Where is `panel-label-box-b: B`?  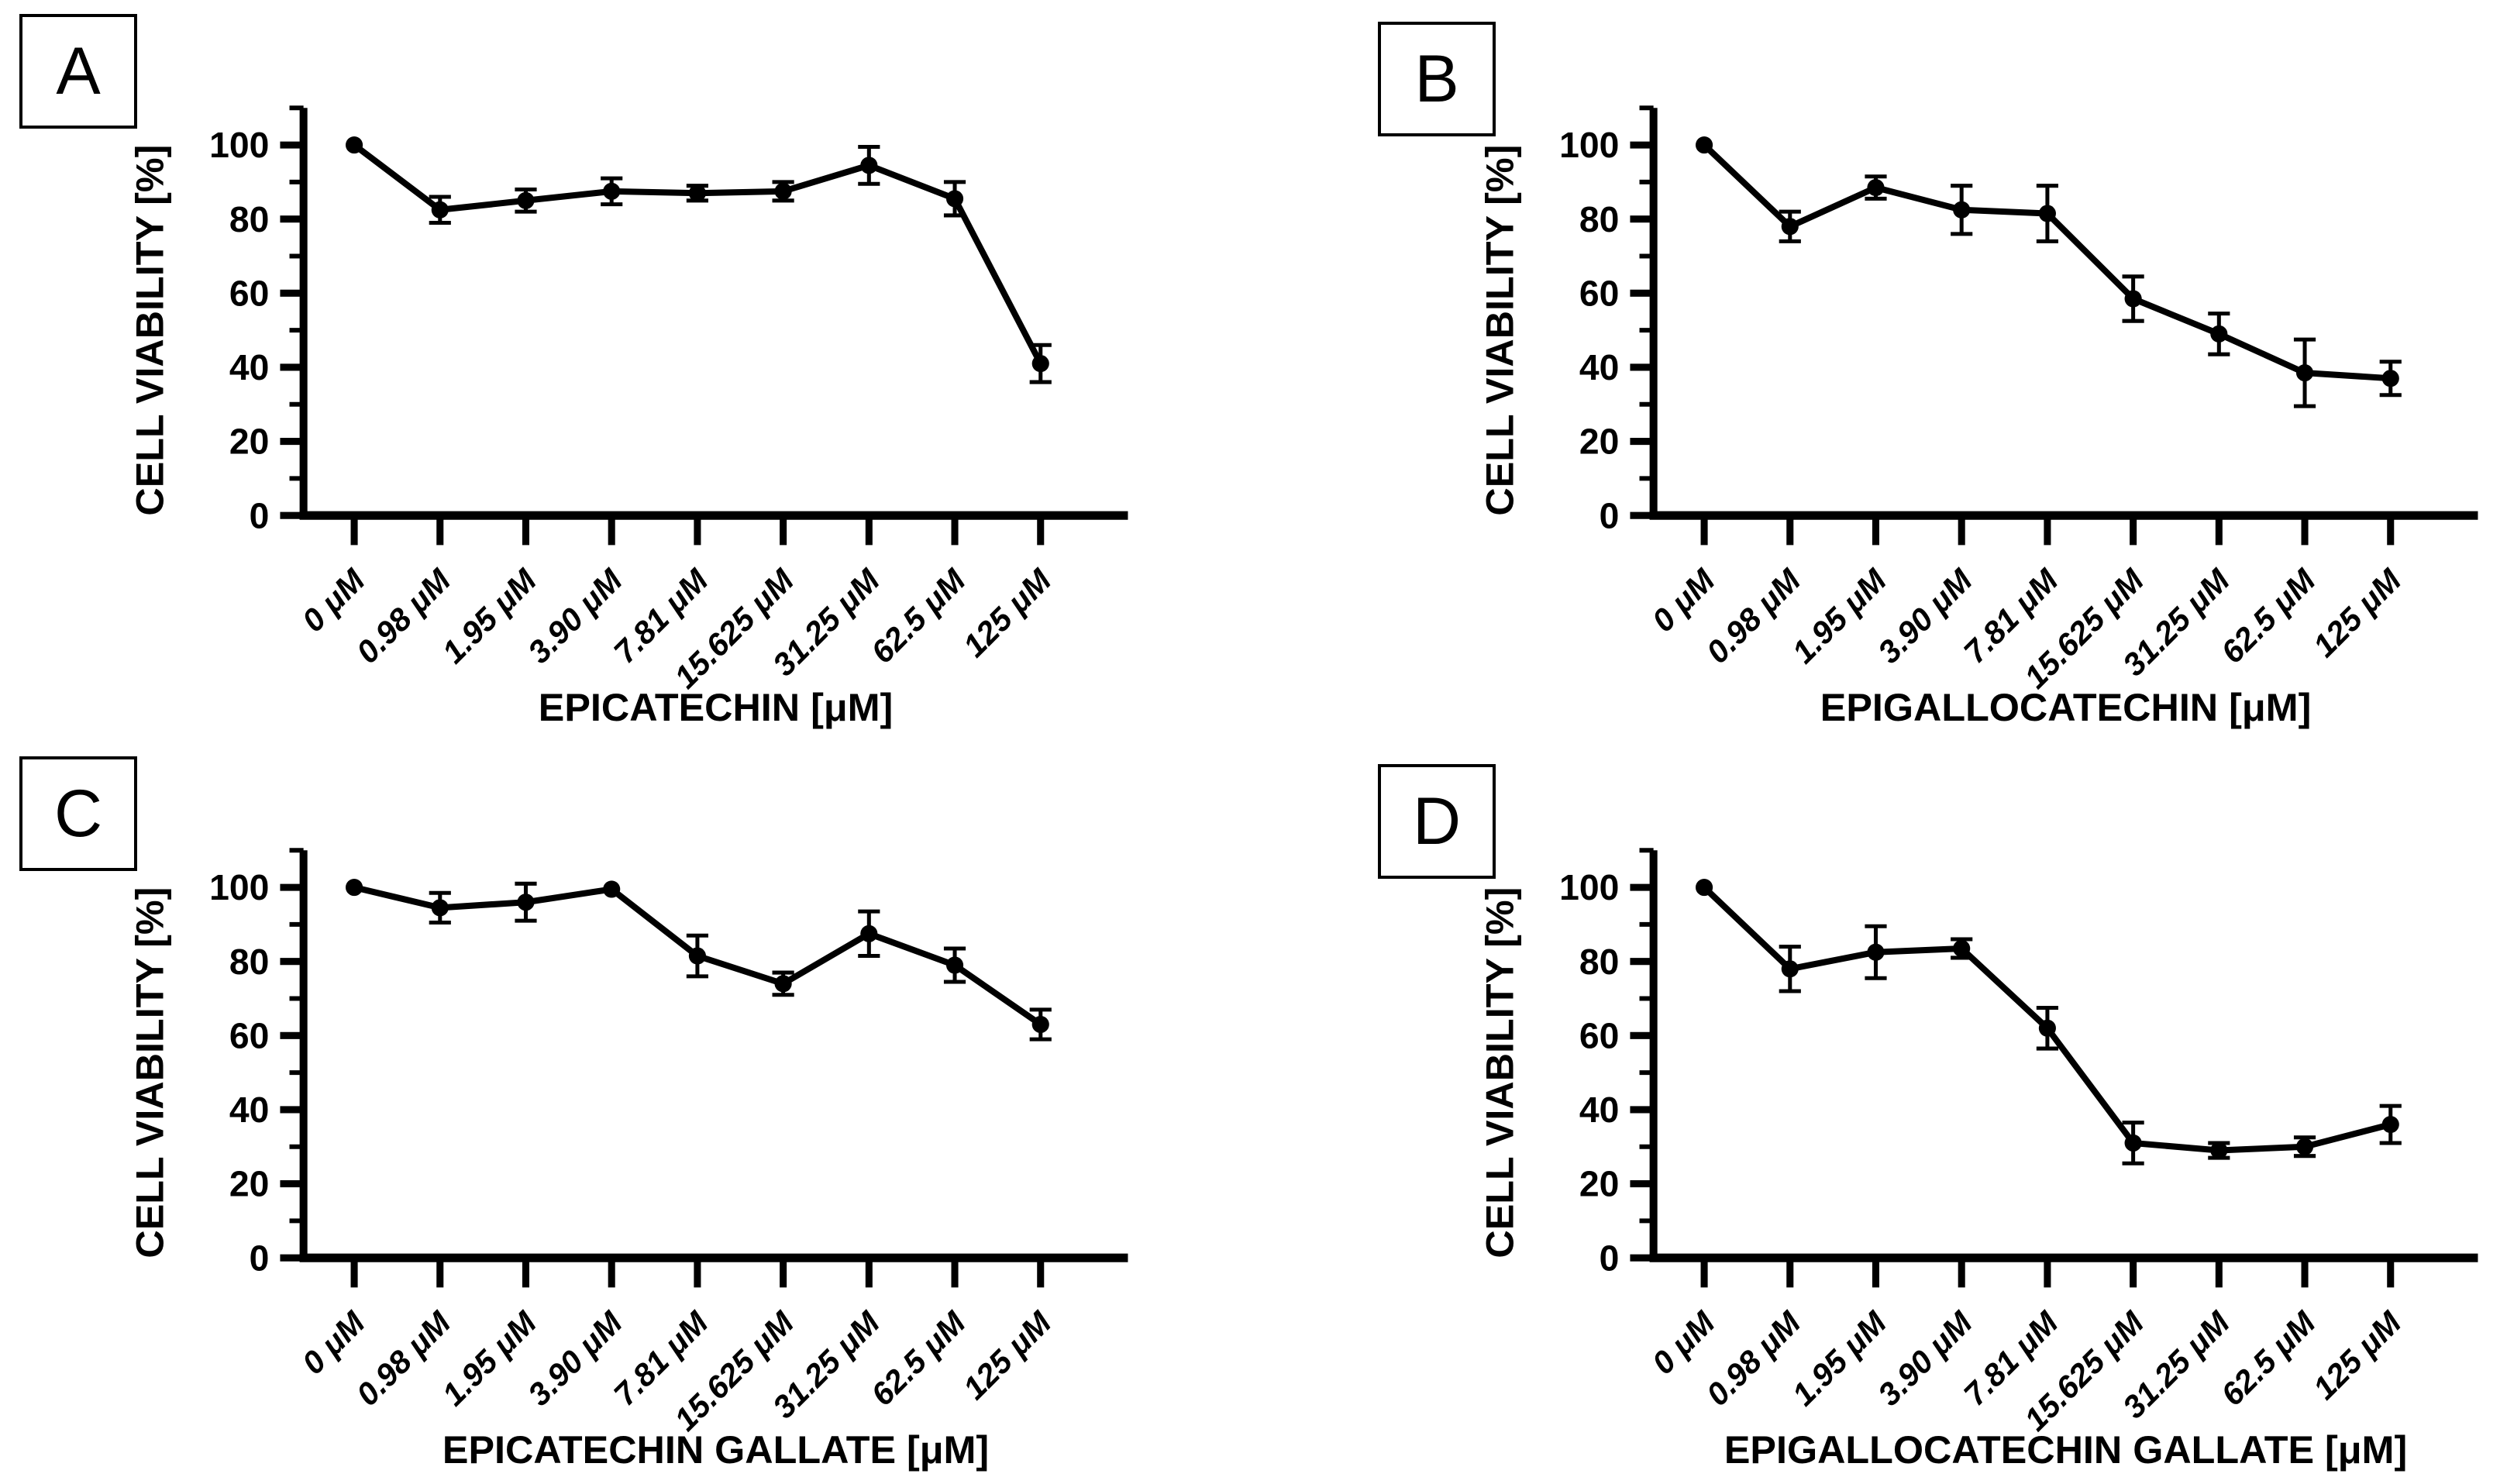
panel-label-box-b: B is located at coordinates (1437, 79).